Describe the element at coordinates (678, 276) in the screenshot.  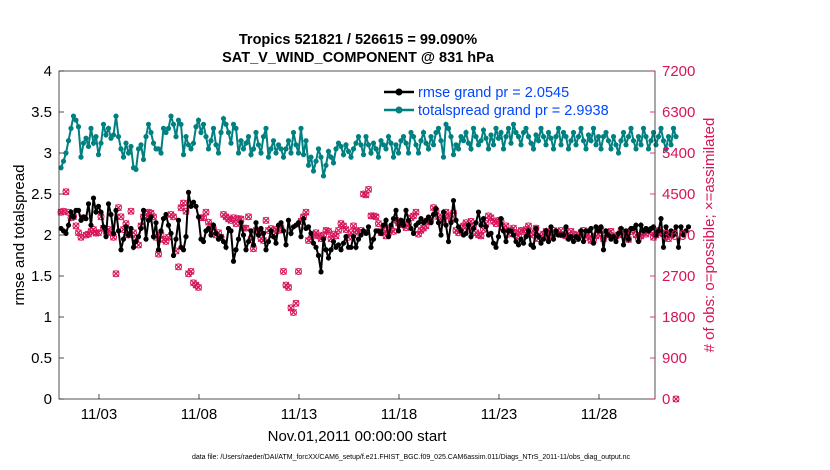
I see `right-y-tick-label: 2700` at that location.